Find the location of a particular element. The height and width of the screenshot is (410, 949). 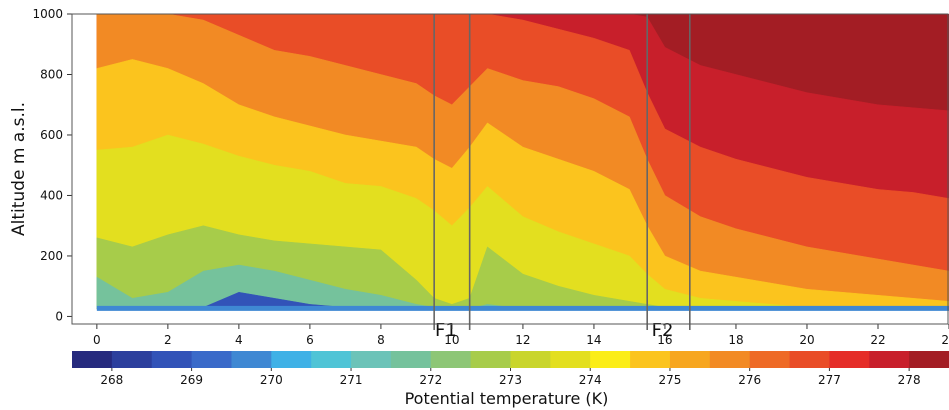

colorbar: 268 269 270 271 272 273 274 275 276 277 278 is located at coordinates (510, 369).